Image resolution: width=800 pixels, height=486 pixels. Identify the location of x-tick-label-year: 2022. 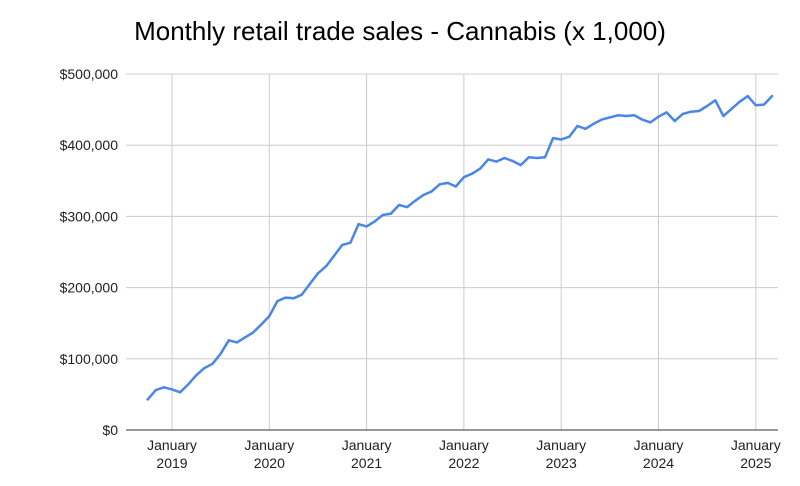
(463, 463).